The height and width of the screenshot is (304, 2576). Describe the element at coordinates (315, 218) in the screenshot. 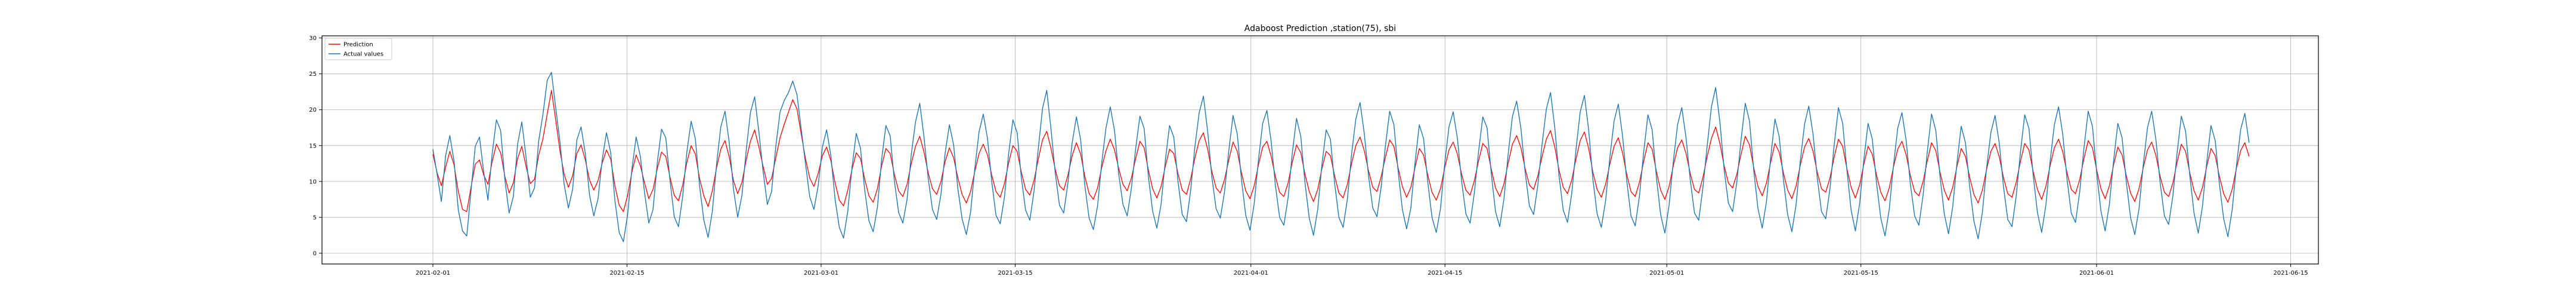

I see `y-tick-label: 5` at that location.